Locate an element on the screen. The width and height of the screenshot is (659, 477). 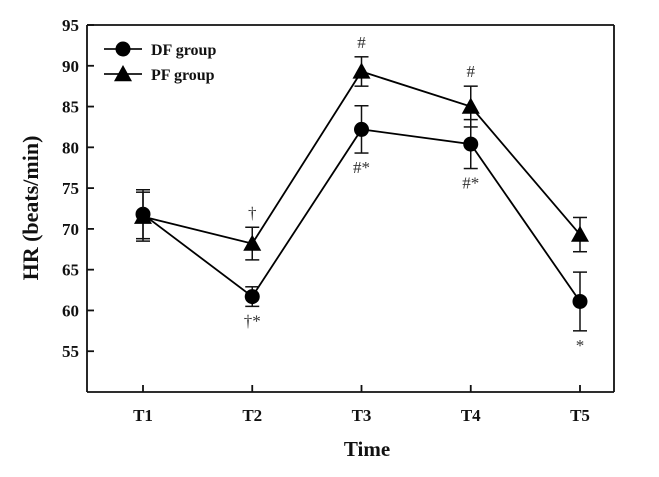
y-tick-label: 70 is located at coordinates (70, 229).